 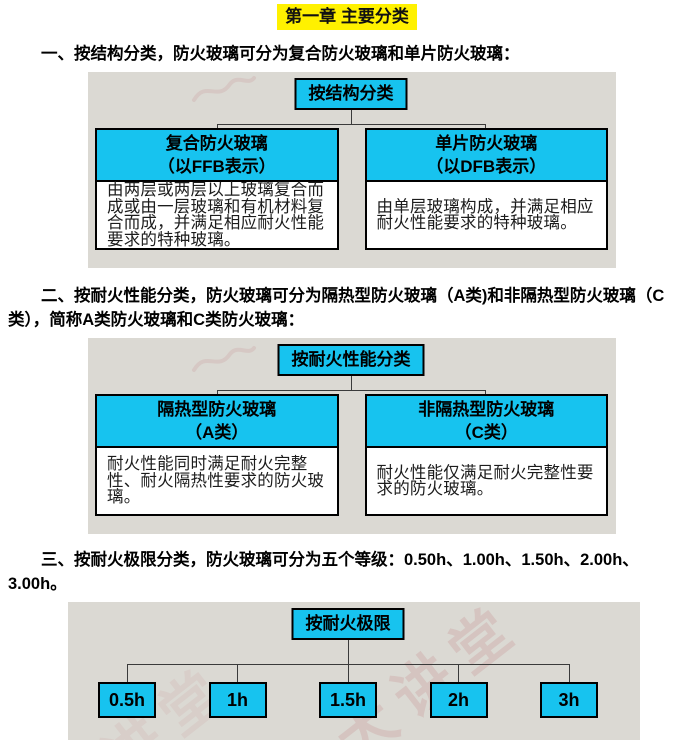 I want to click on rating-leaf-1h: 1h, so click(x=237, y=700).